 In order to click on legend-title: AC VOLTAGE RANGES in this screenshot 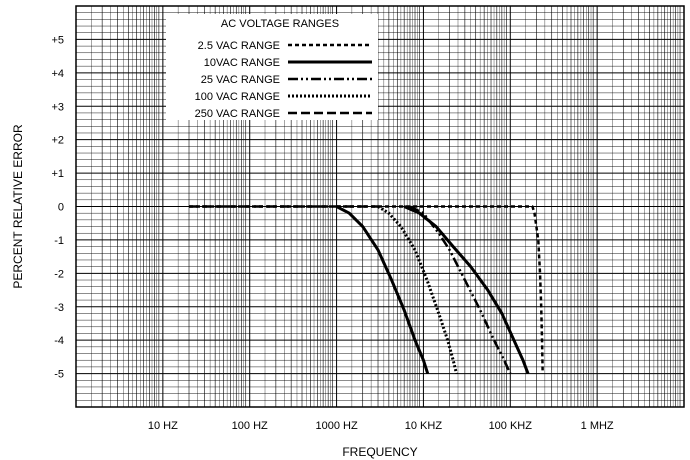, I will do `click(280, 24)`.